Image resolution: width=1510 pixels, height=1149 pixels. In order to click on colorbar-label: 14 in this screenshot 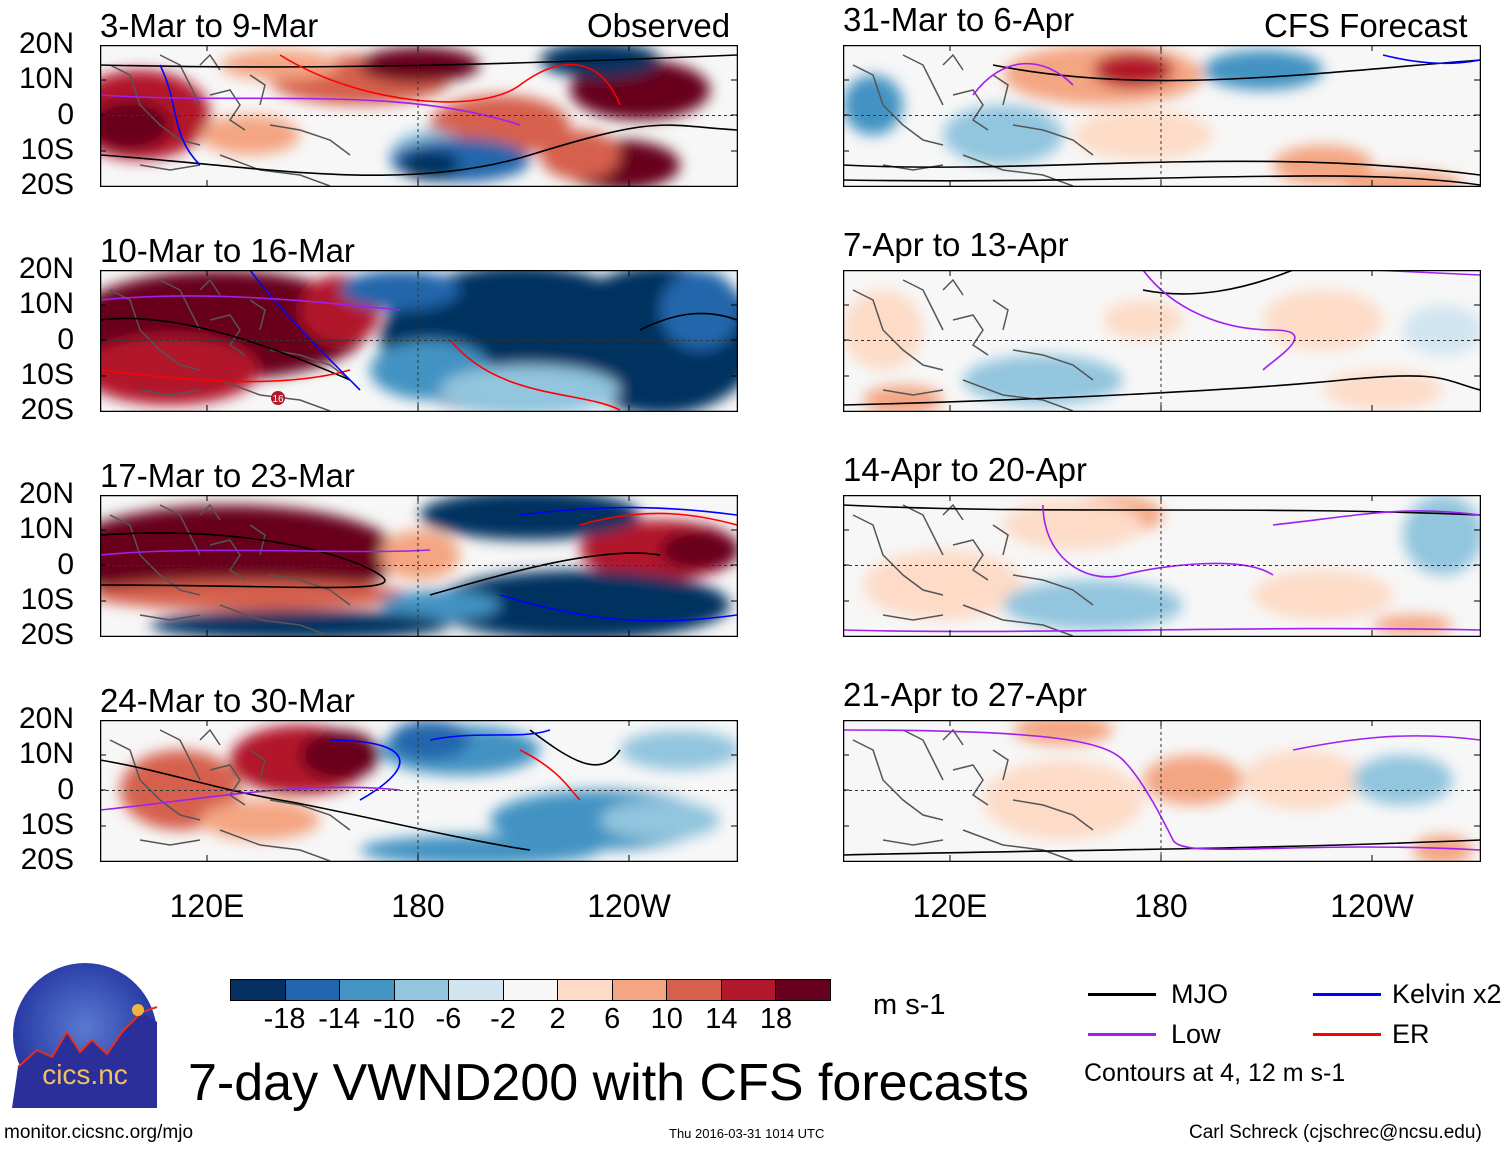, I will do `click(721, 1019)`.